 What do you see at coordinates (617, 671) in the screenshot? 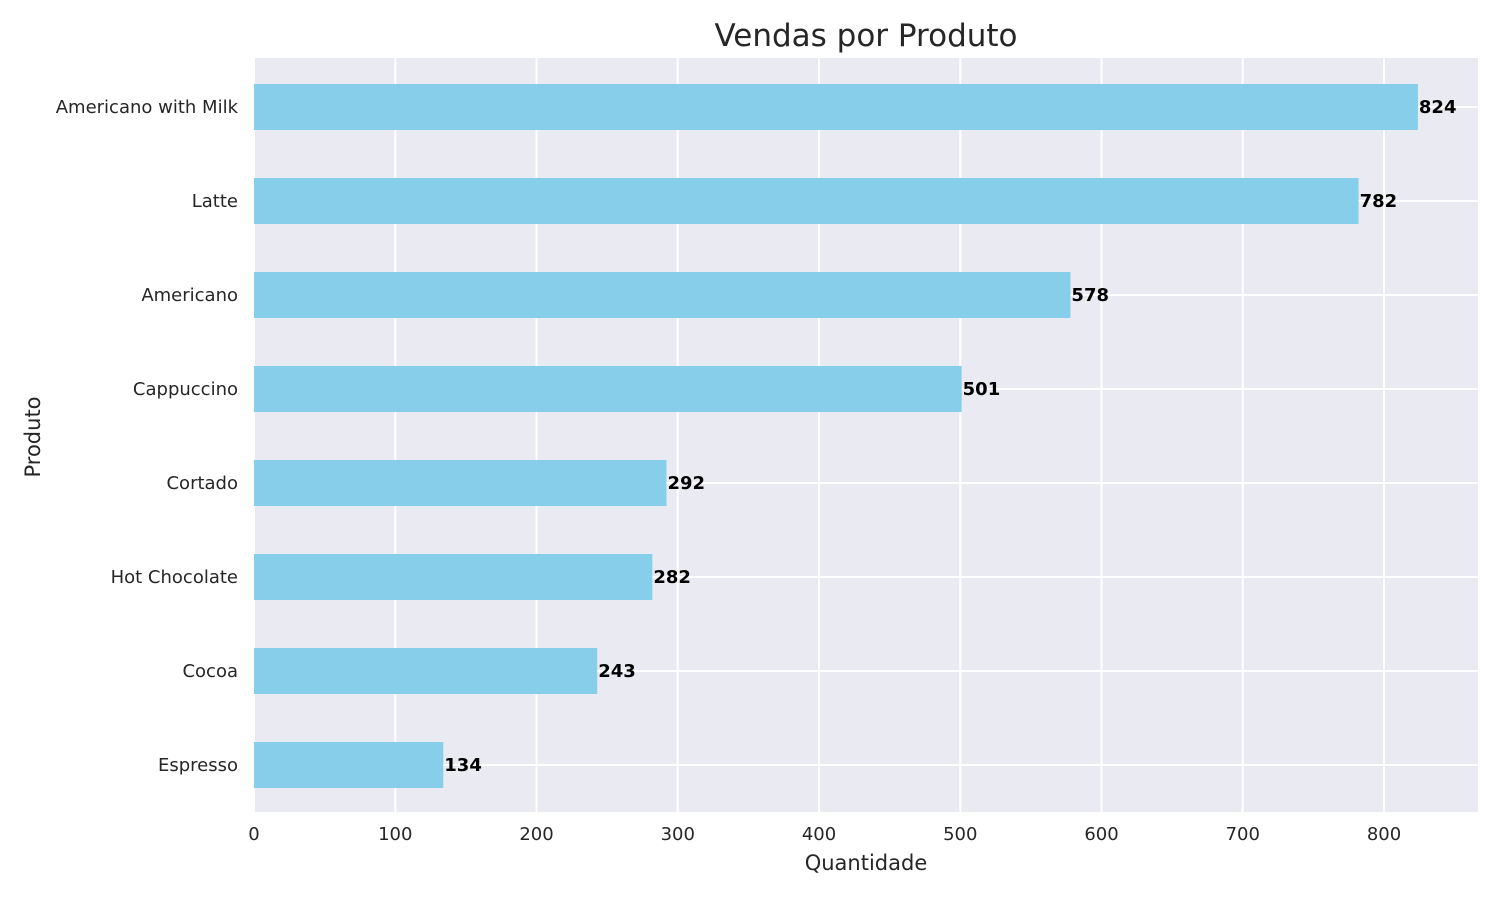
I see `value-label: 243` at bounding box center [617, 671].